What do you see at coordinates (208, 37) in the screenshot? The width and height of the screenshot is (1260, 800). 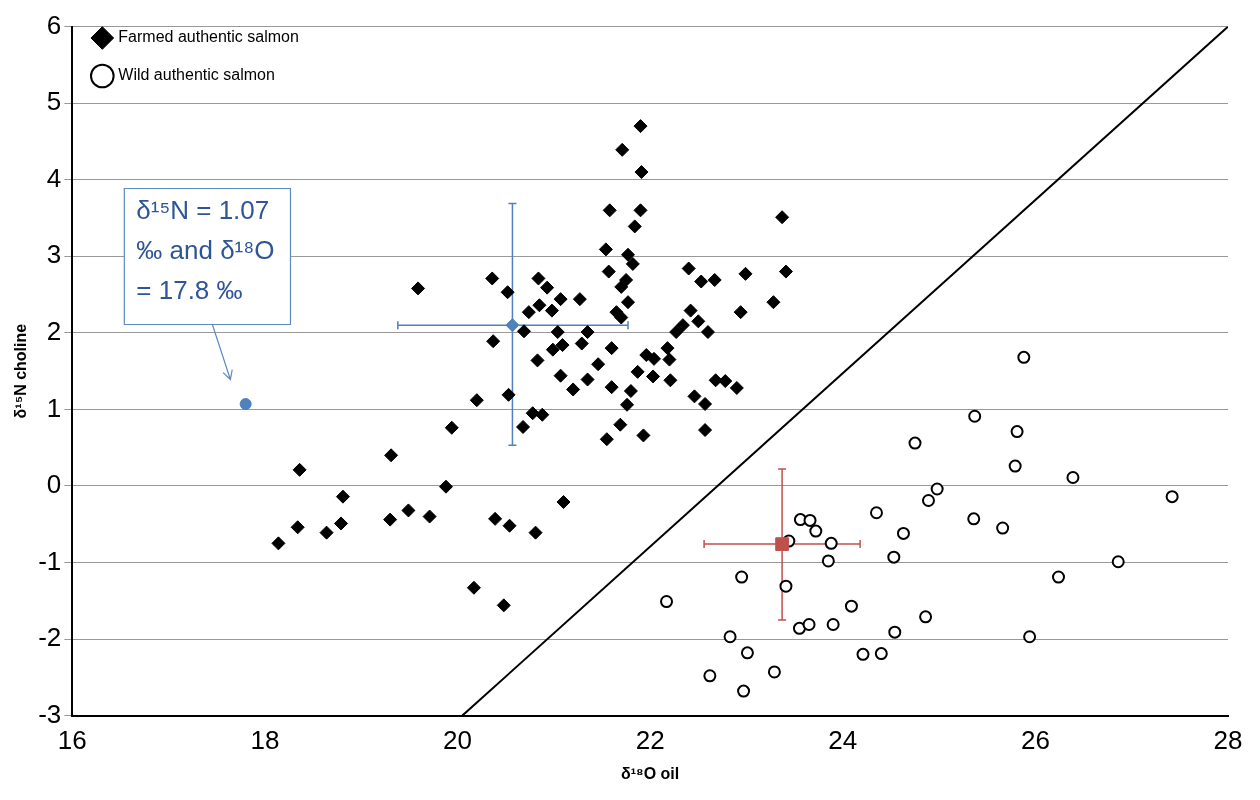 I see `legend-label: Farmed authentic salmon` at bounding box center [208, 37].